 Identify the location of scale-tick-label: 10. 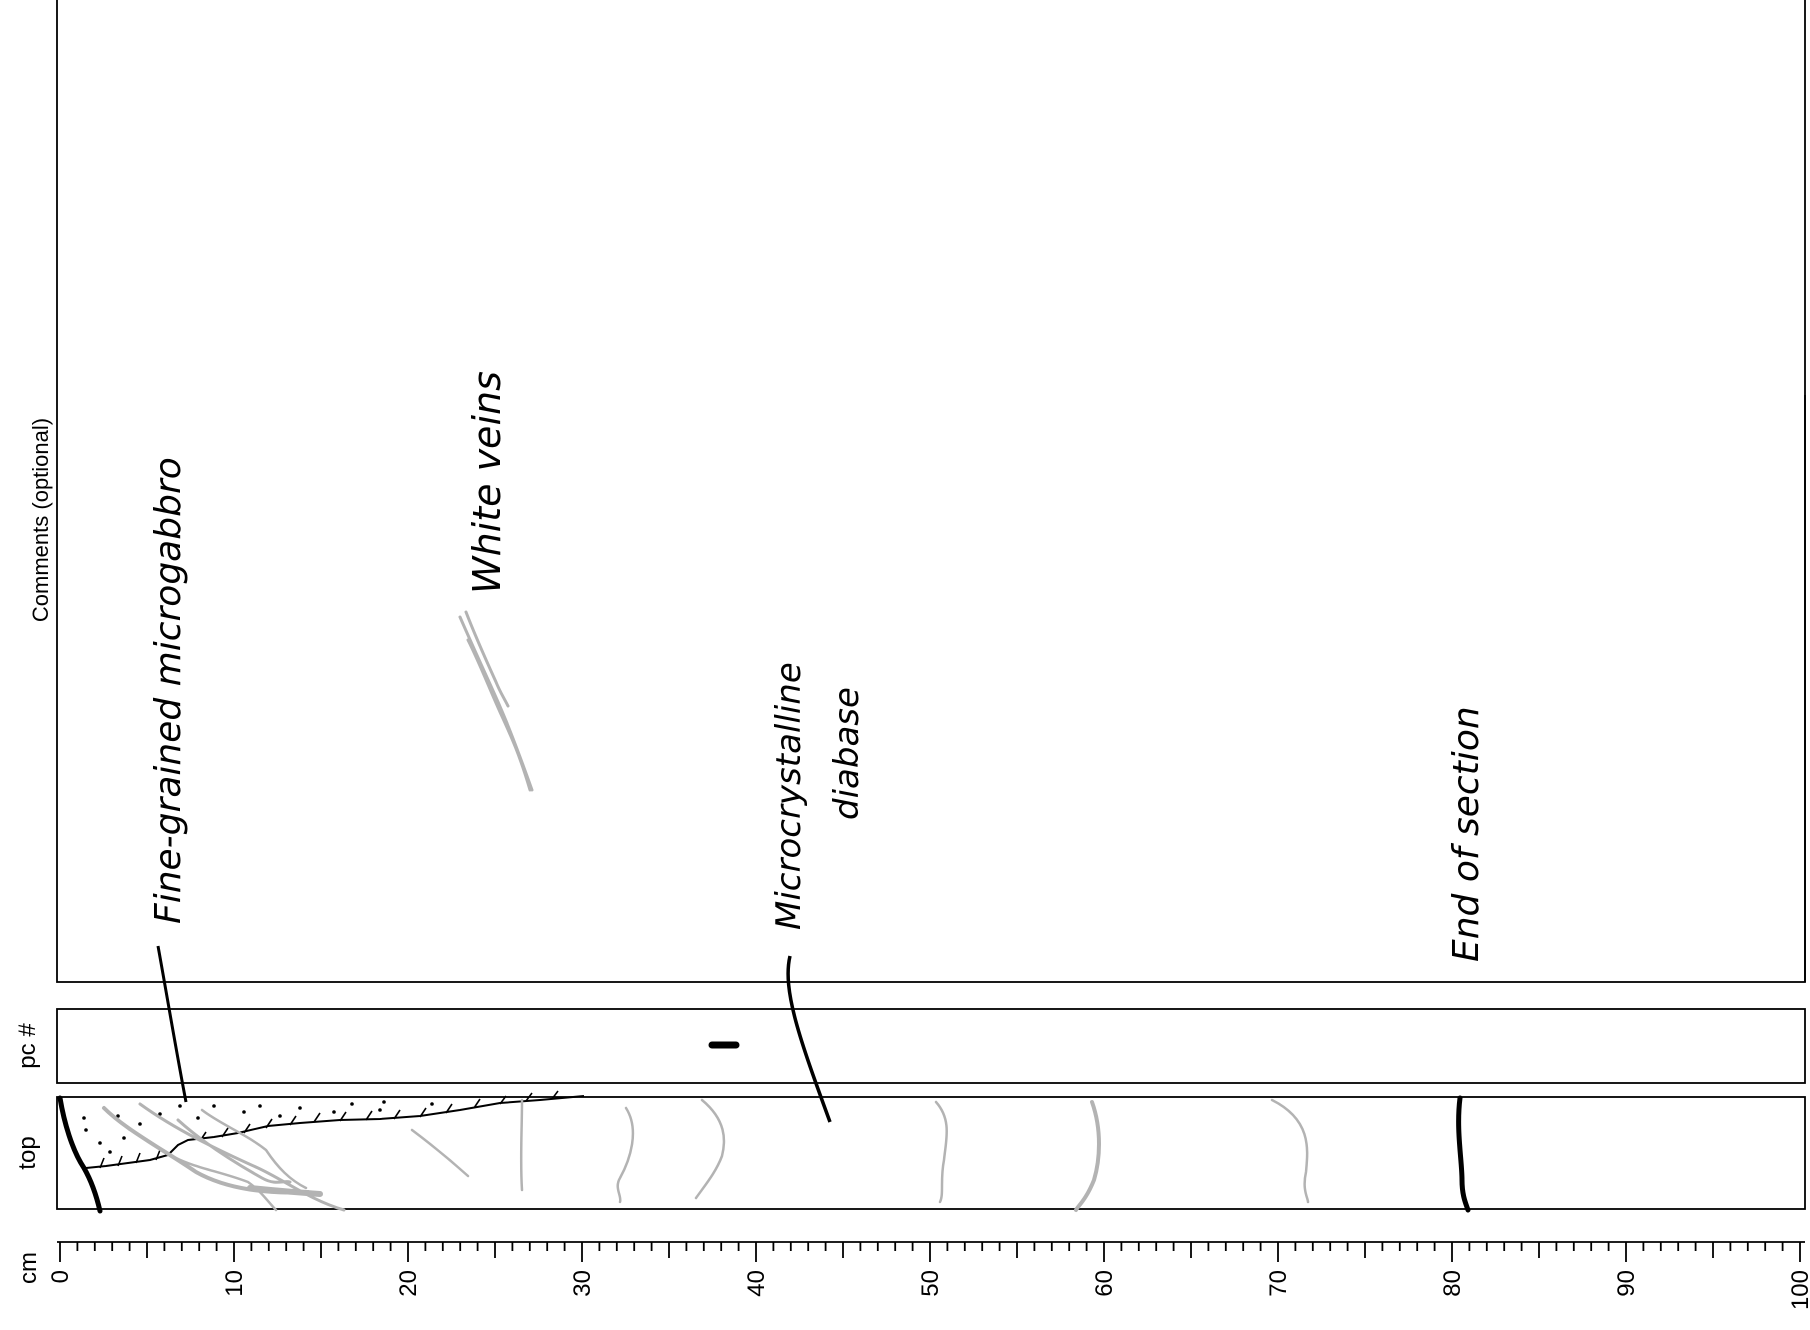
(234, 1283).